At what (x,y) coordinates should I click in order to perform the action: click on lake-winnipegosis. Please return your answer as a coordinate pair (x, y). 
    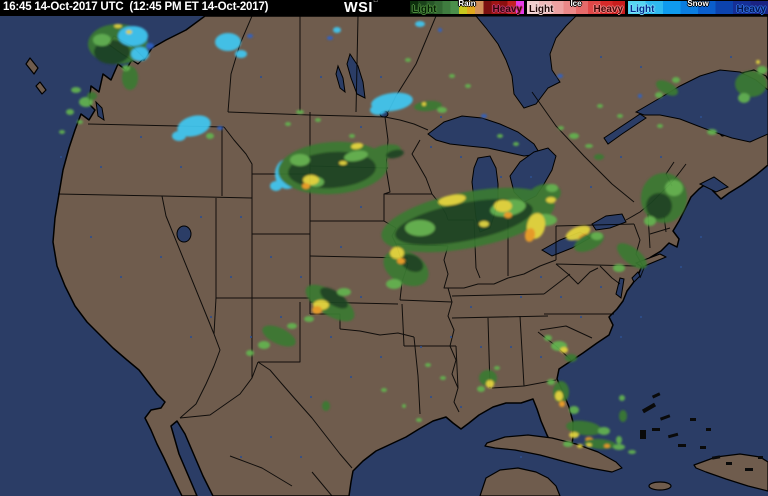
    Looking at the image, I should click on (340, 79).